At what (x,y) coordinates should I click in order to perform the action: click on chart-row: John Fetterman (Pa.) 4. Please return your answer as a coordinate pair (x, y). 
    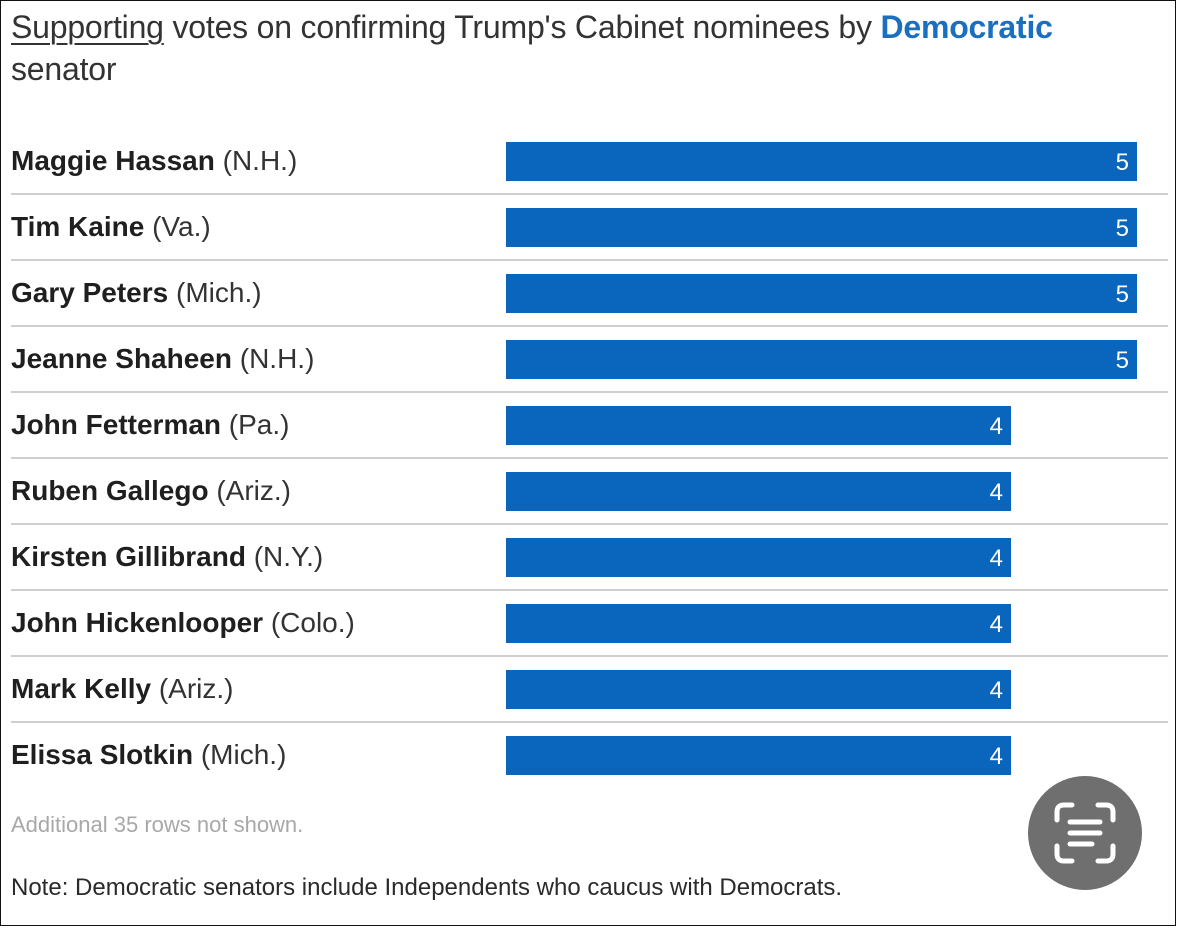
    Looking at the image, I should click on (589, 425).